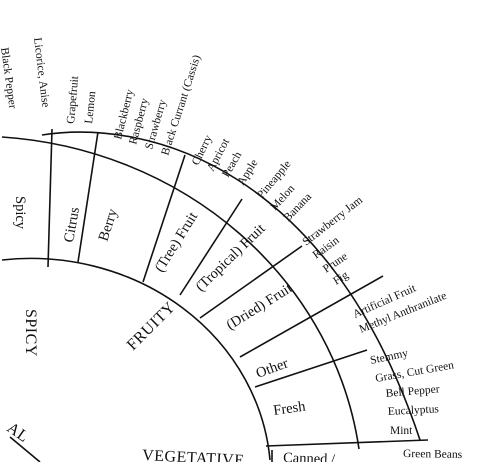  What do you see at coordinates (347, 443) in the screenshot?
I see `divider-fresh-canned` at bounding box center [347, 443].